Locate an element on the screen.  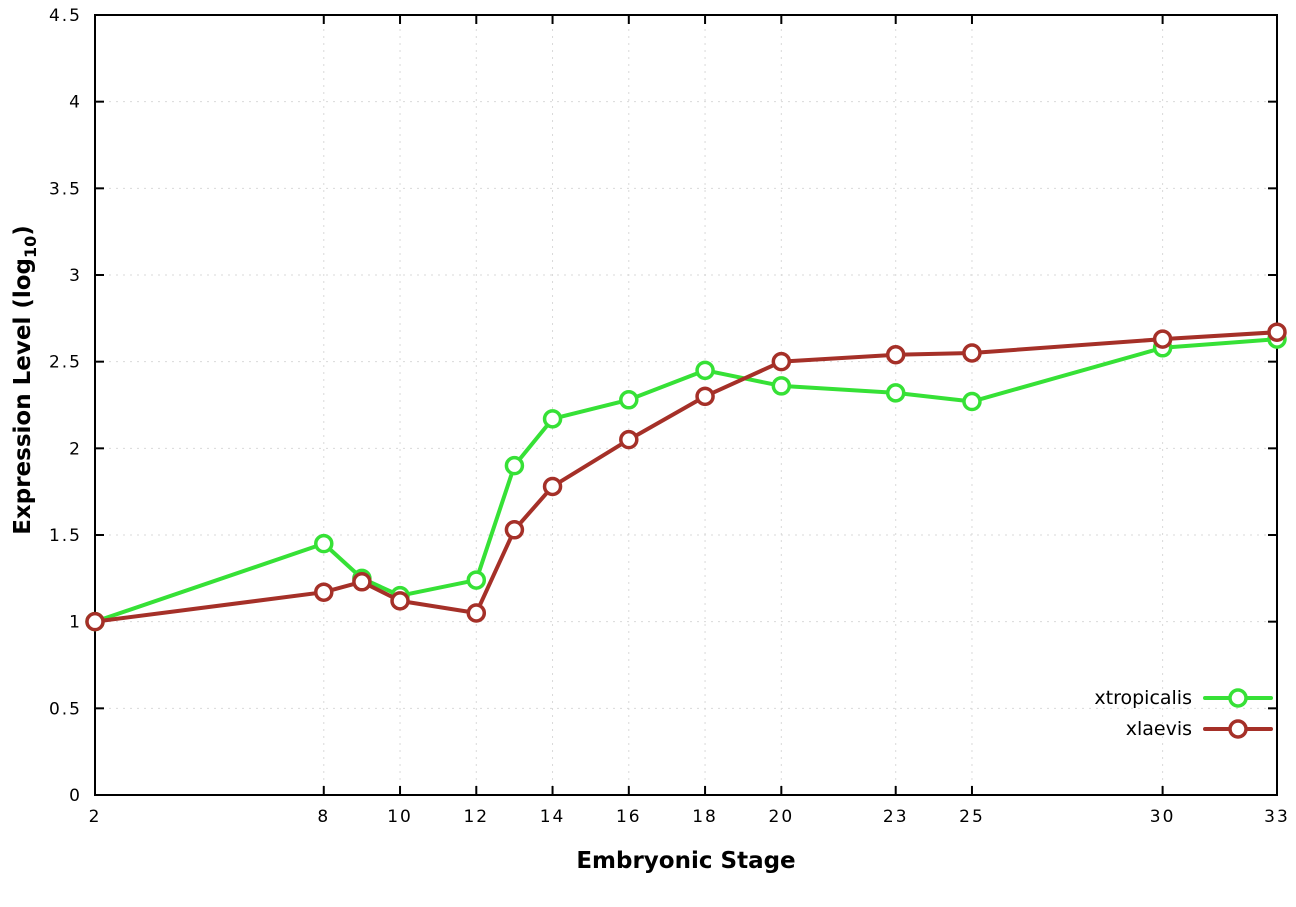
x-tick-label: 30 is located at coordinates (1163, 817).